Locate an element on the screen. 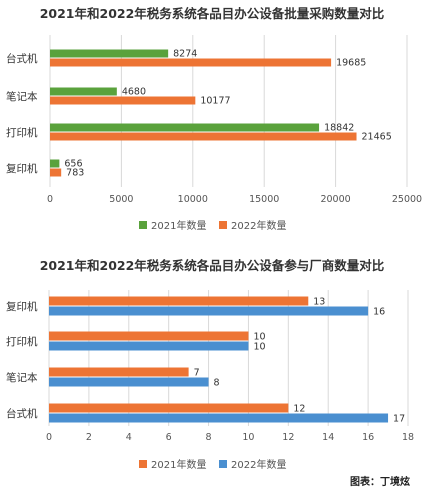 The image size is (423, 494). data-label: 16 is located at coordinates (379, 312).